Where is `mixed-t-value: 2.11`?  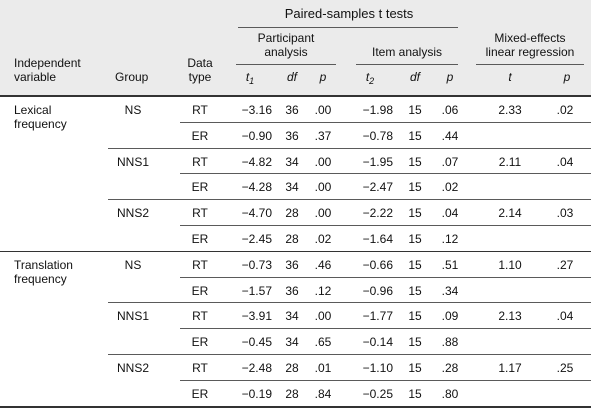
mixed-t-value: 2.11 is located at coordinates (510, 161).